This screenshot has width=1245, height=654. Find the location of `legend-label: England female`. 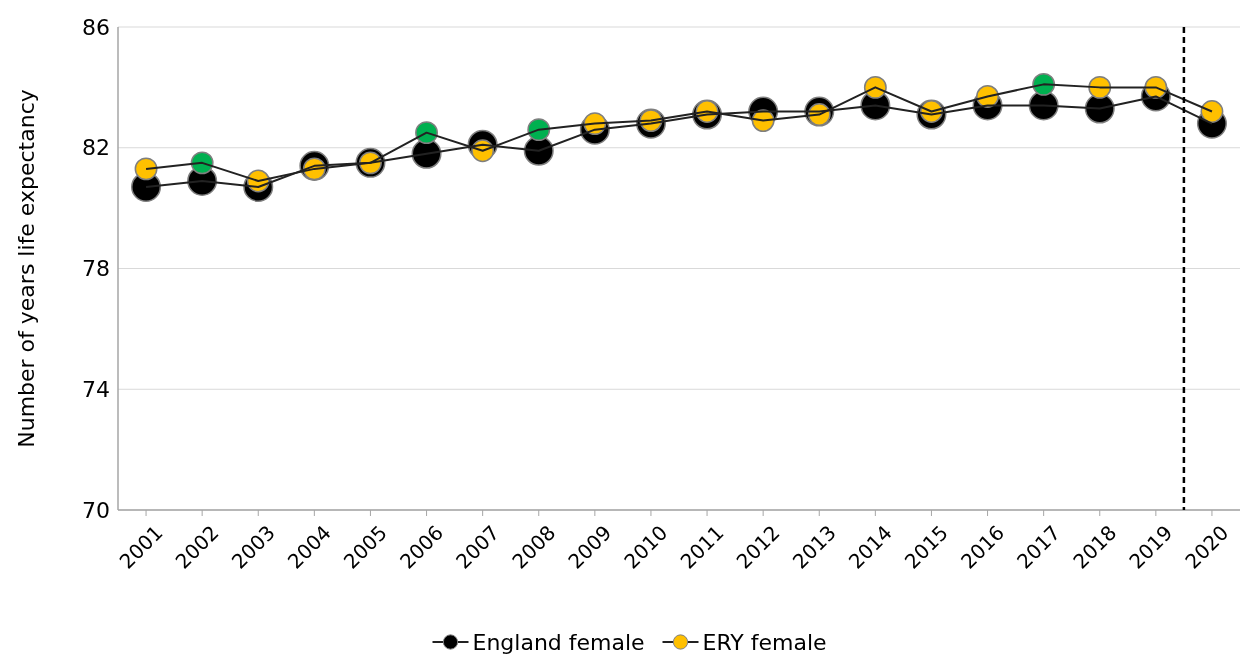

legend-label: England female is located at coordinates (558, 641).